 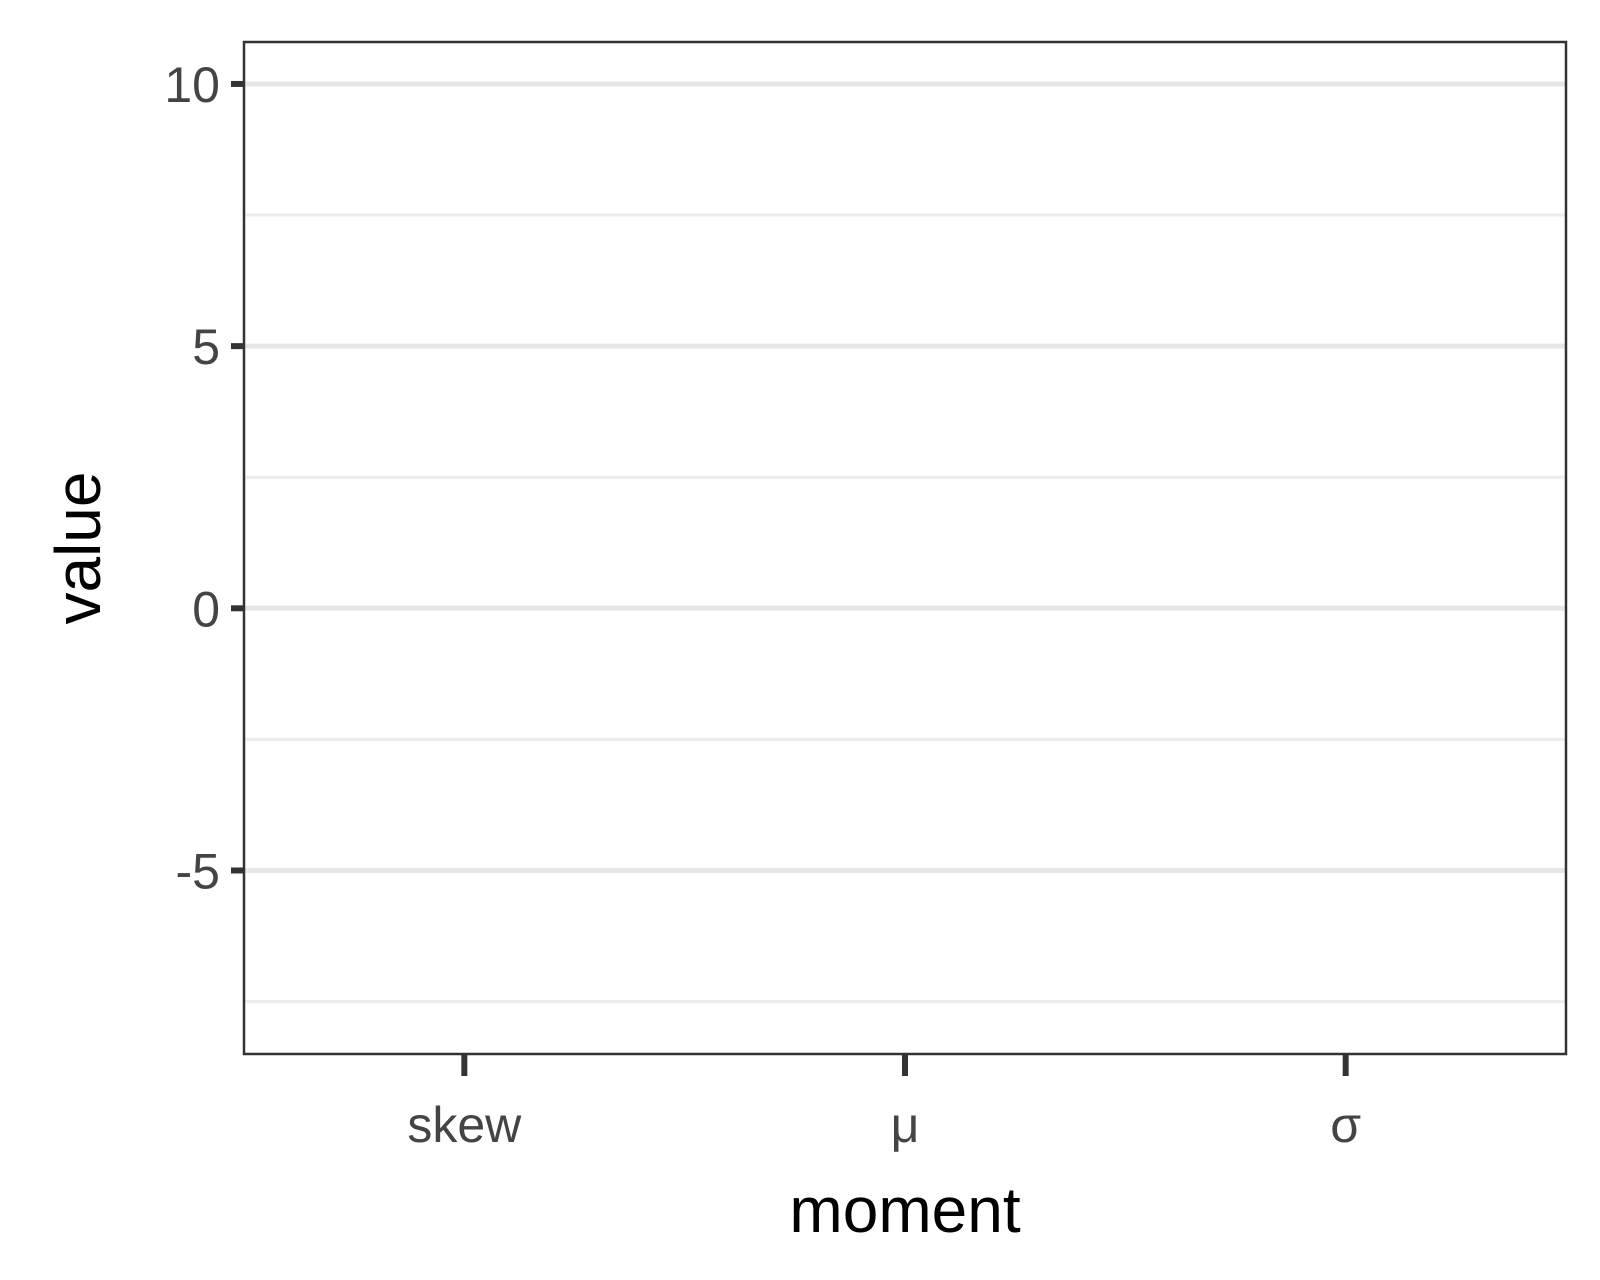 I want to click on x-tick-label: σ, so click(x=1345, y=1125).